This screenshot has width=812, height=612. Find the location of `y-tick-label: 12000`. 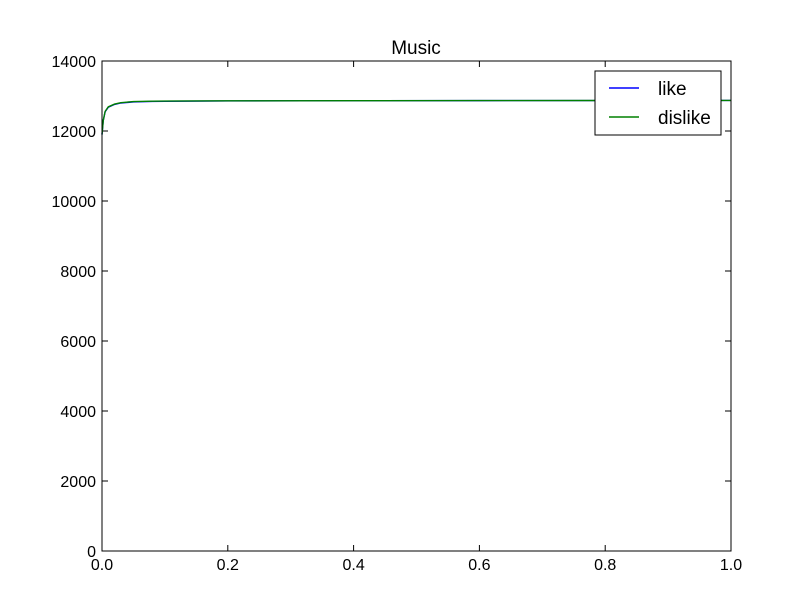

y-tick-label: 12000 is located at coordinates (74, 132).